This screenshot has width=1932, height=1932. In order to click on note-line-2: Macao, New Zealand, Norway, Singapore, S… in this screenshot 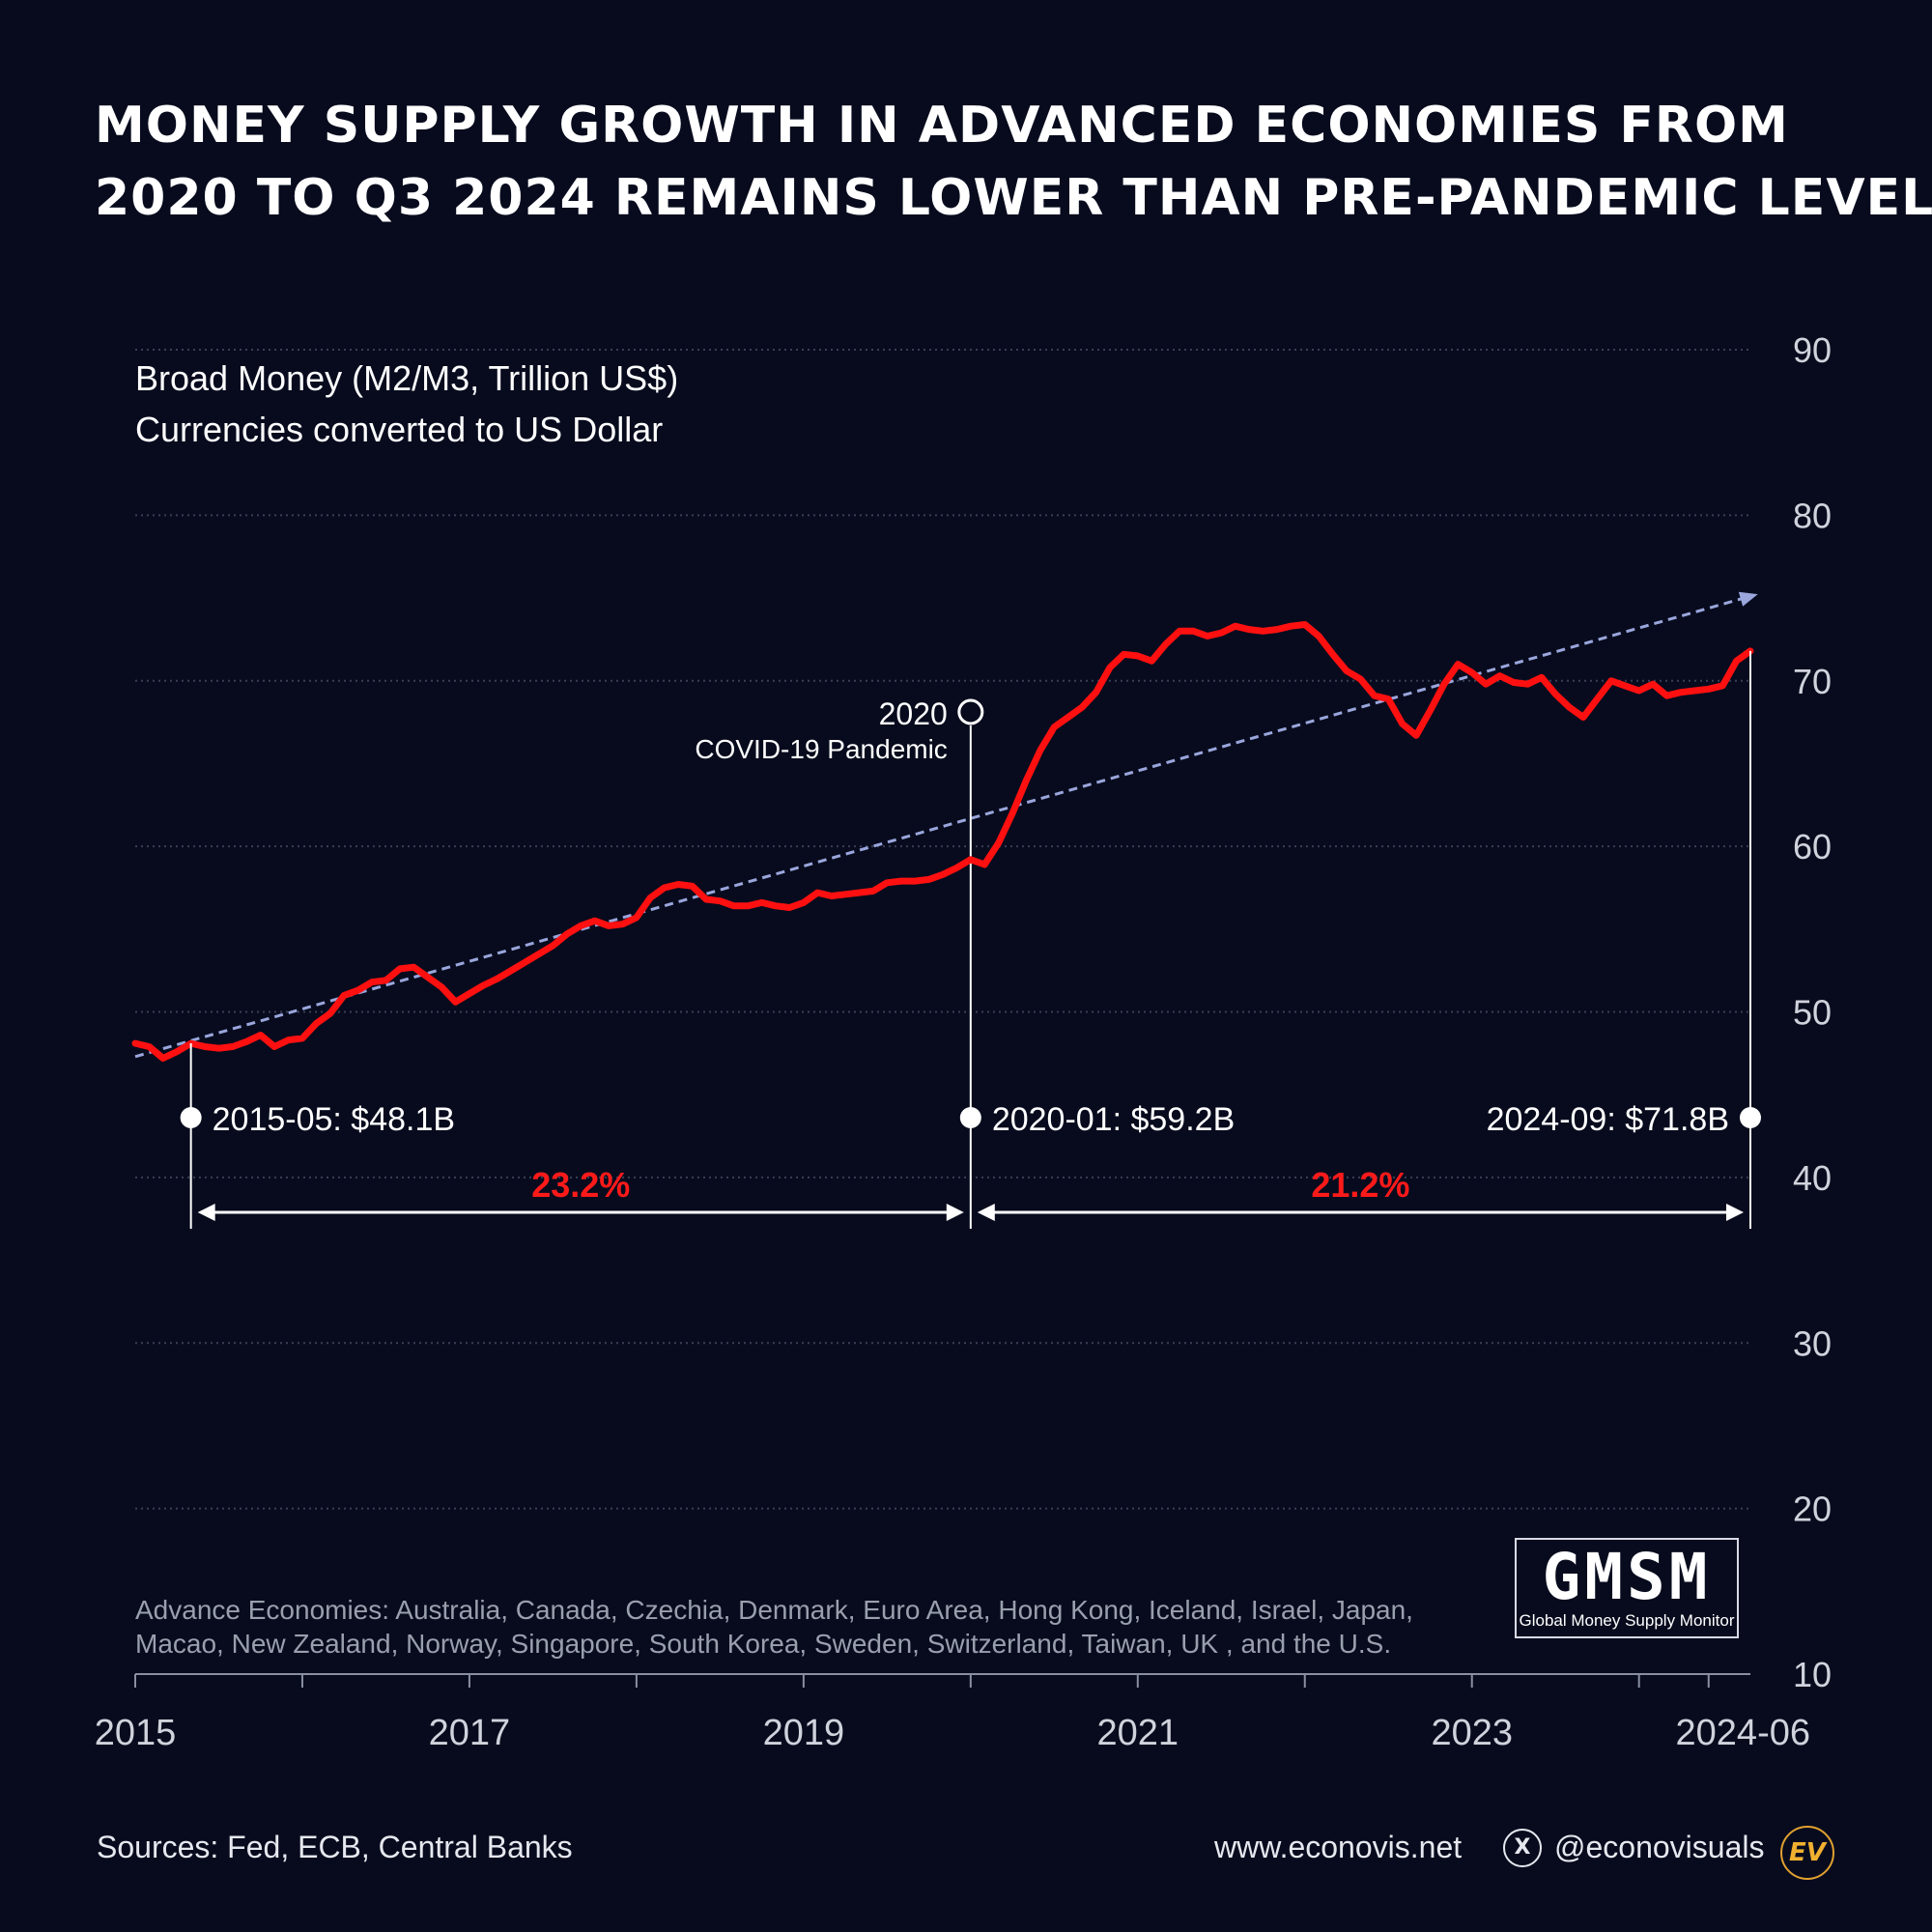, I will do `click(763, 1644)`.